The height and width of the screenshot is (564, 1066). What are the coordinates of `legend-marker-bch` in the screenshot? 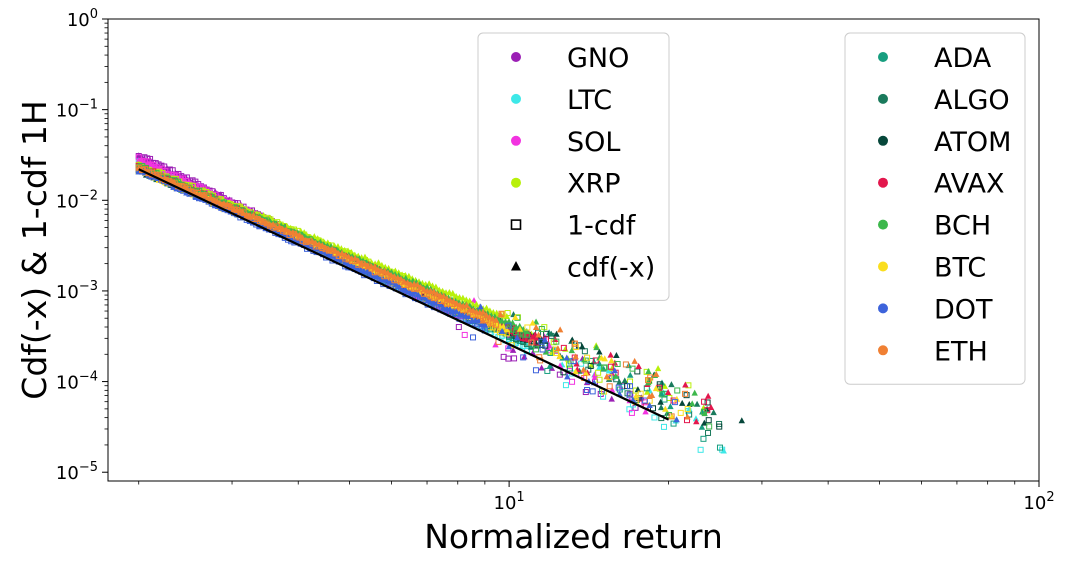 It's located at (883, 224).